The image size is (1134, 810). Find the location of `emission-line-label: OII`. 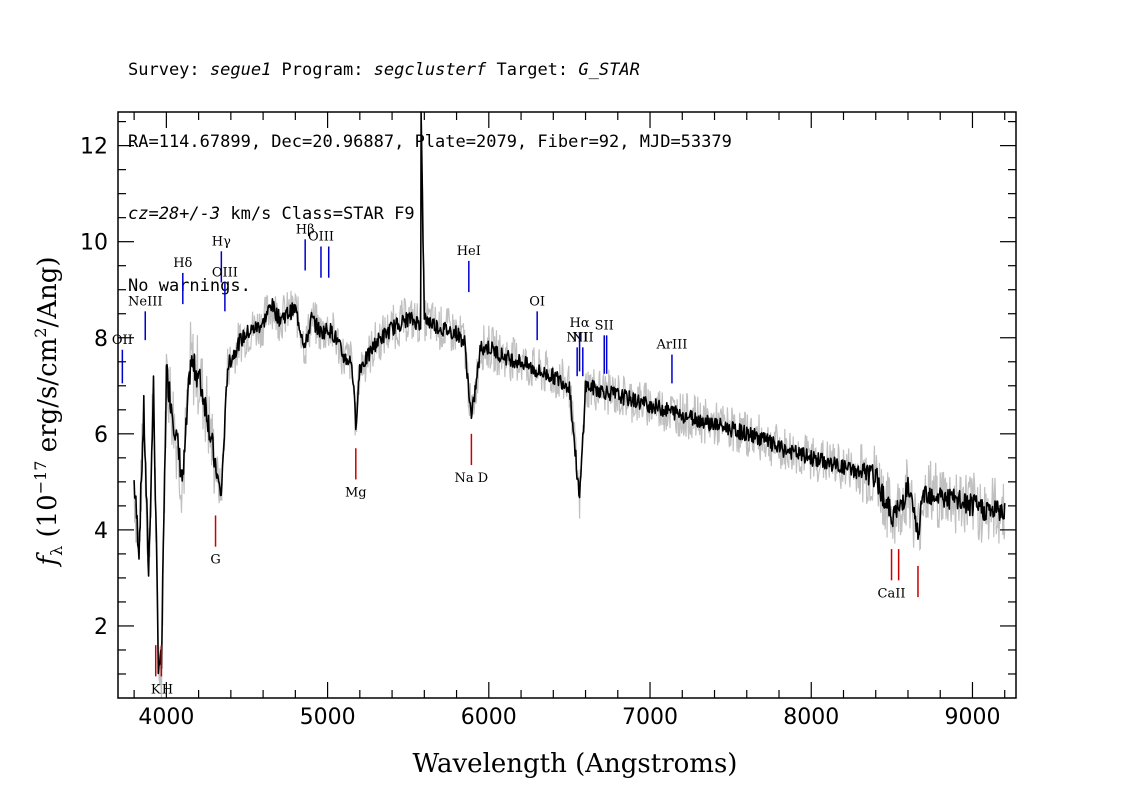

emission-line-label: OII is located at coordinates (122, 340).